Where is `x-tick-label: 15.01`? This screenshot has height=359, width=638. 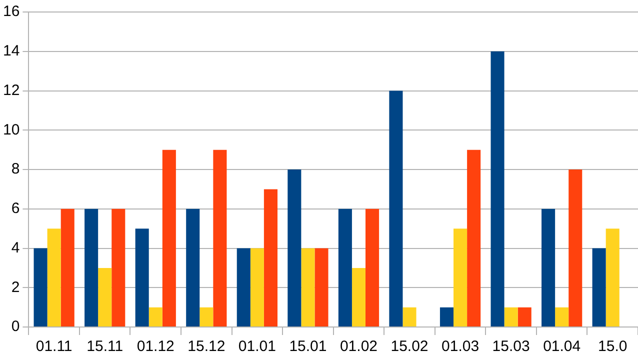
x-tick-label: 15.01 is located at coordinates (308, 347).